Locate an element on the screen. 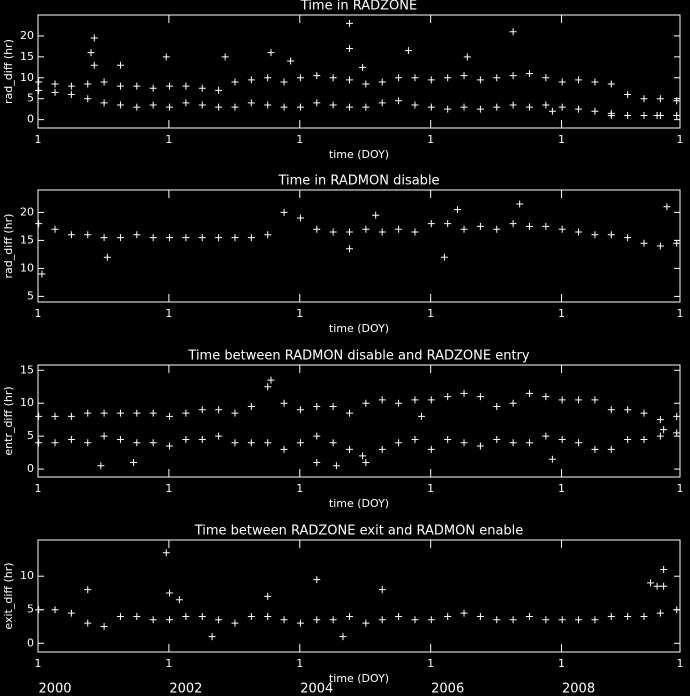 The image size is (690, 696). y-tick-label: 5 is located at coordinates (30, 98).